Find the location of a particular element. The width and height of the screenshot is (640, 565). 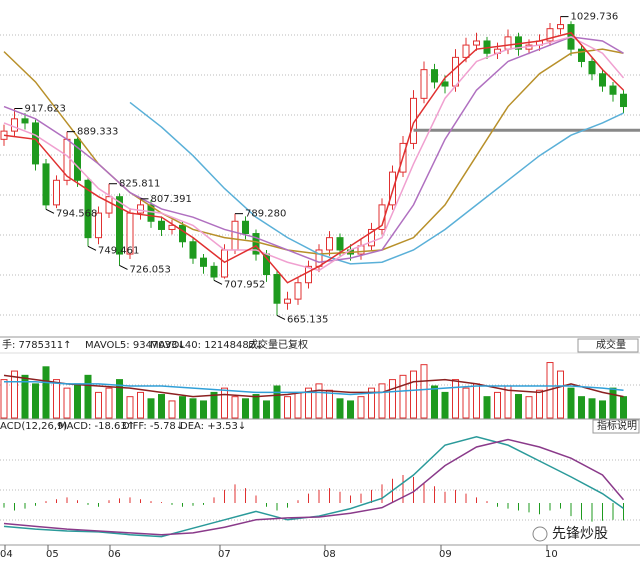

watermark-text: 先锋炒股 is located at coordinates (580, 534).